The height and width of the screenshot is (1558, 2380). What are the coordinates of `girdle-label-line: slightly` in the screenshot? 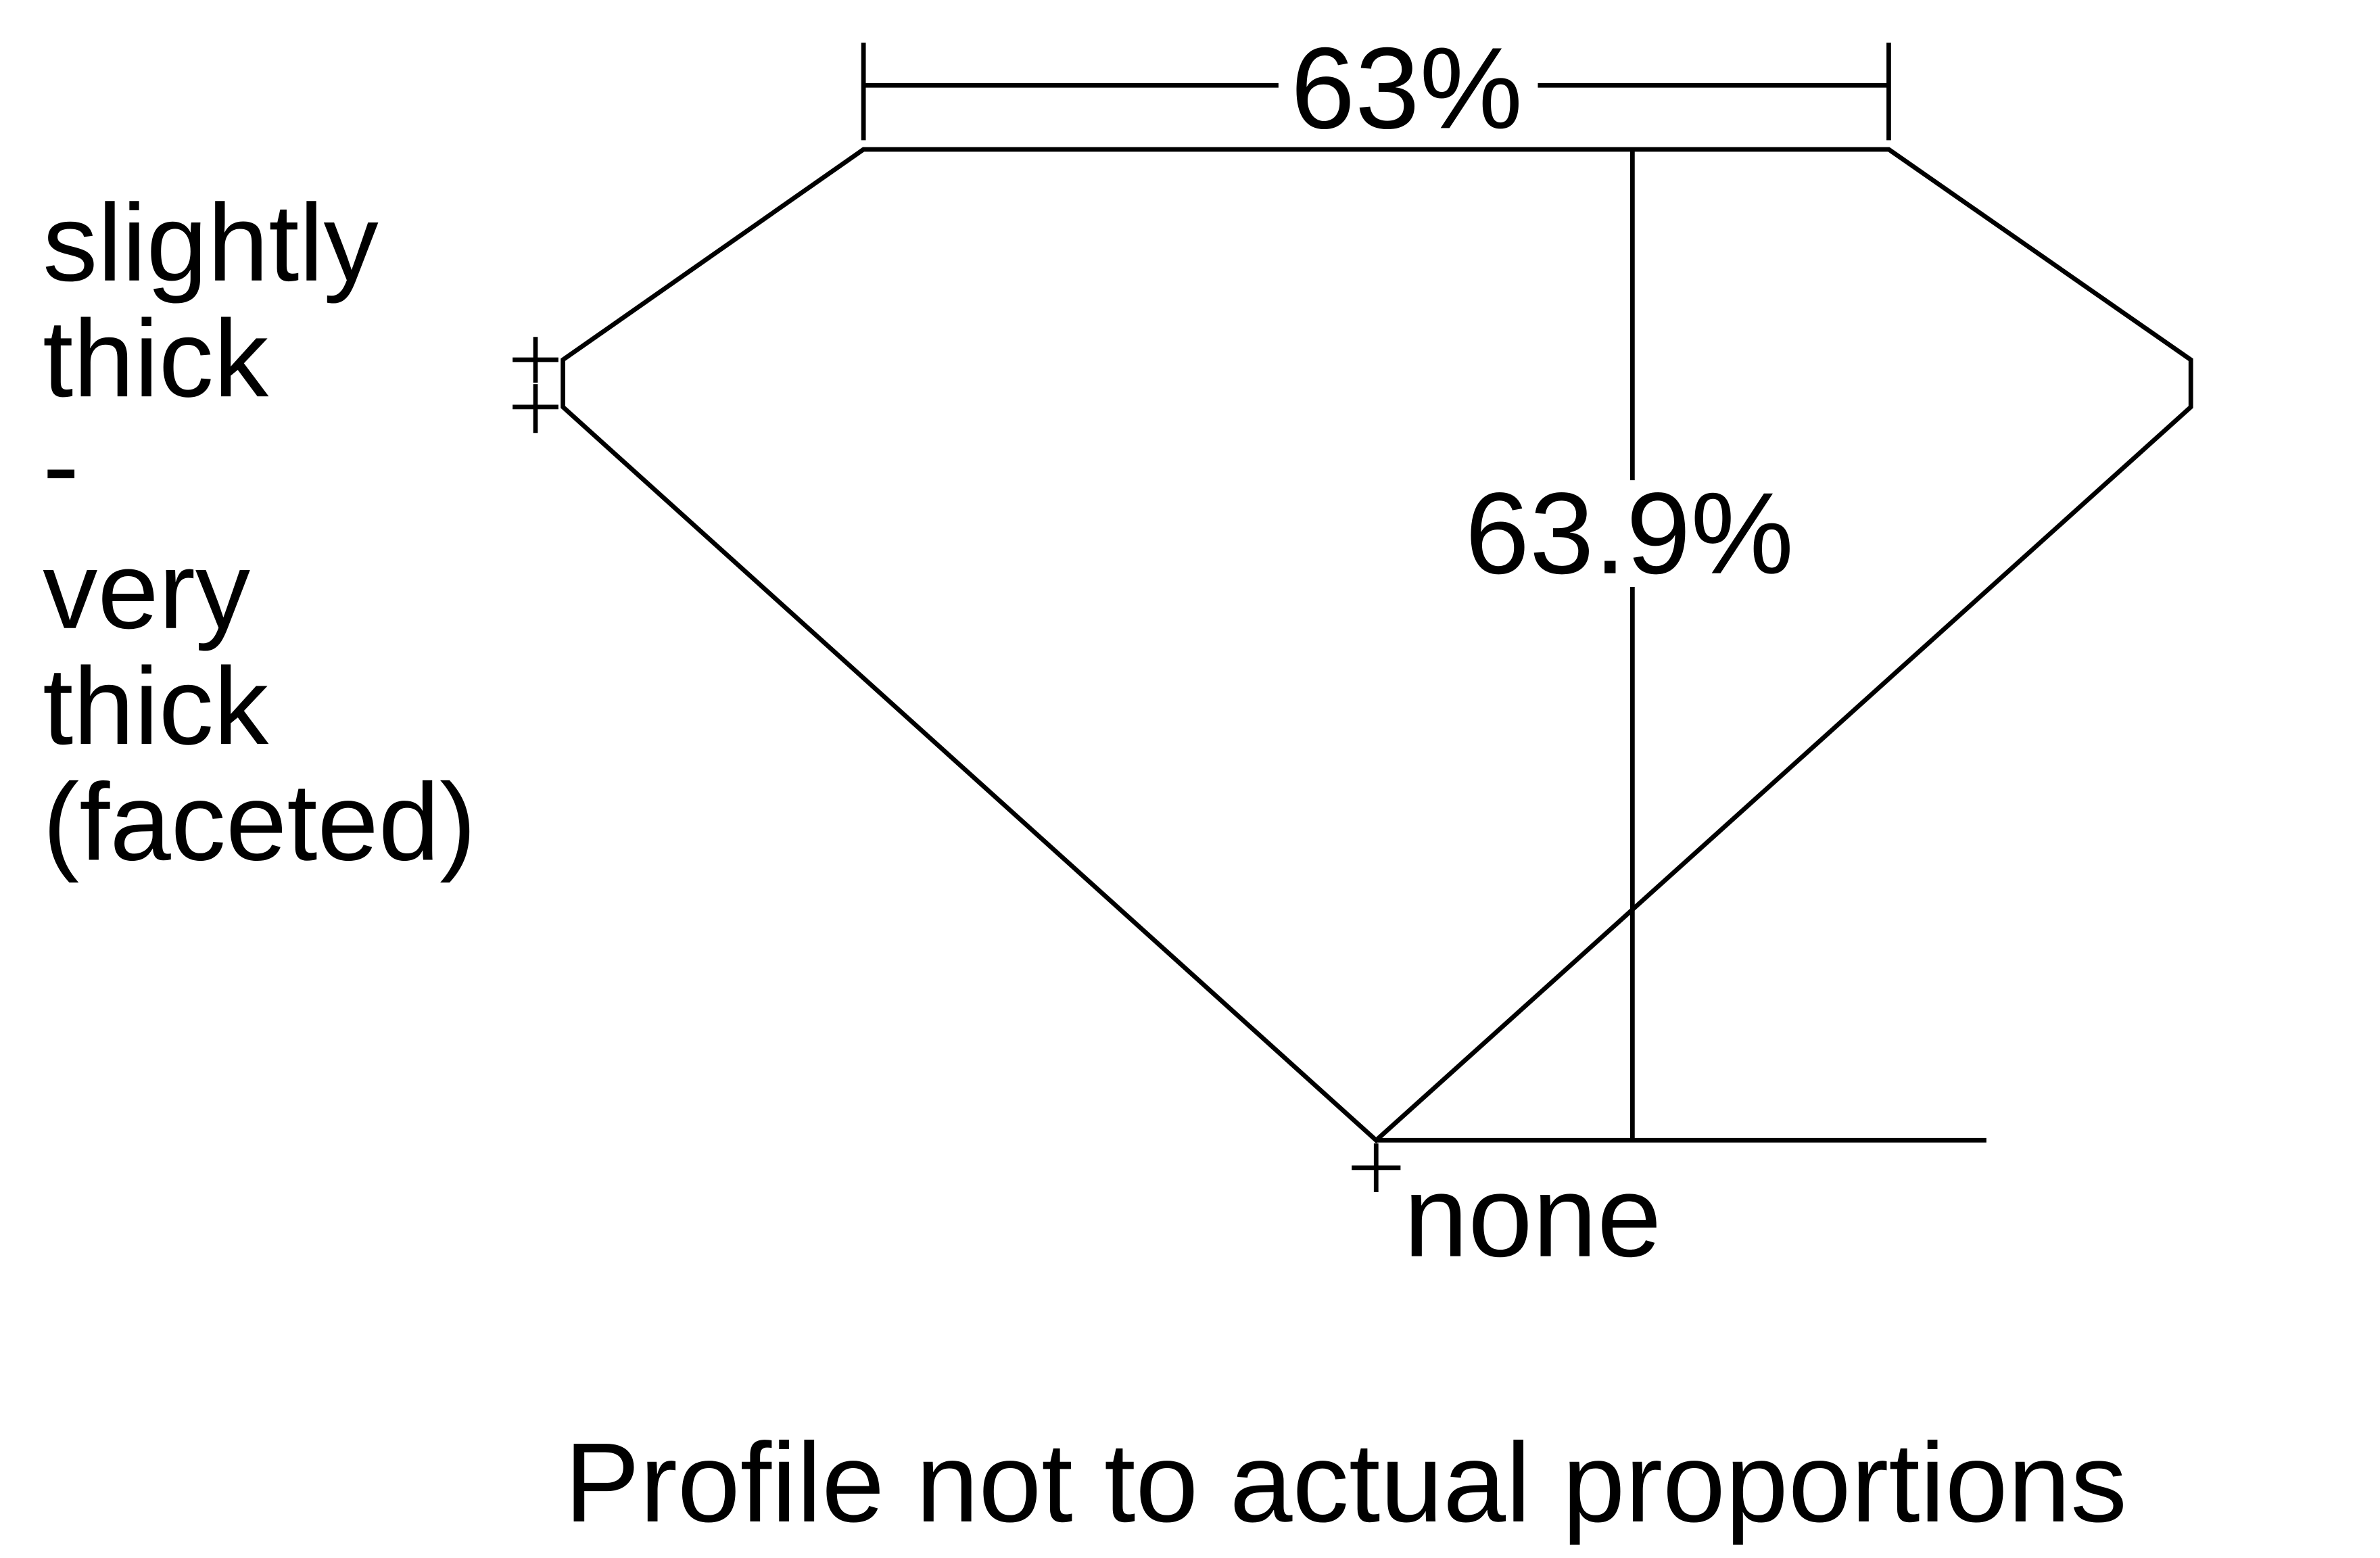 It's located at (211, 243).